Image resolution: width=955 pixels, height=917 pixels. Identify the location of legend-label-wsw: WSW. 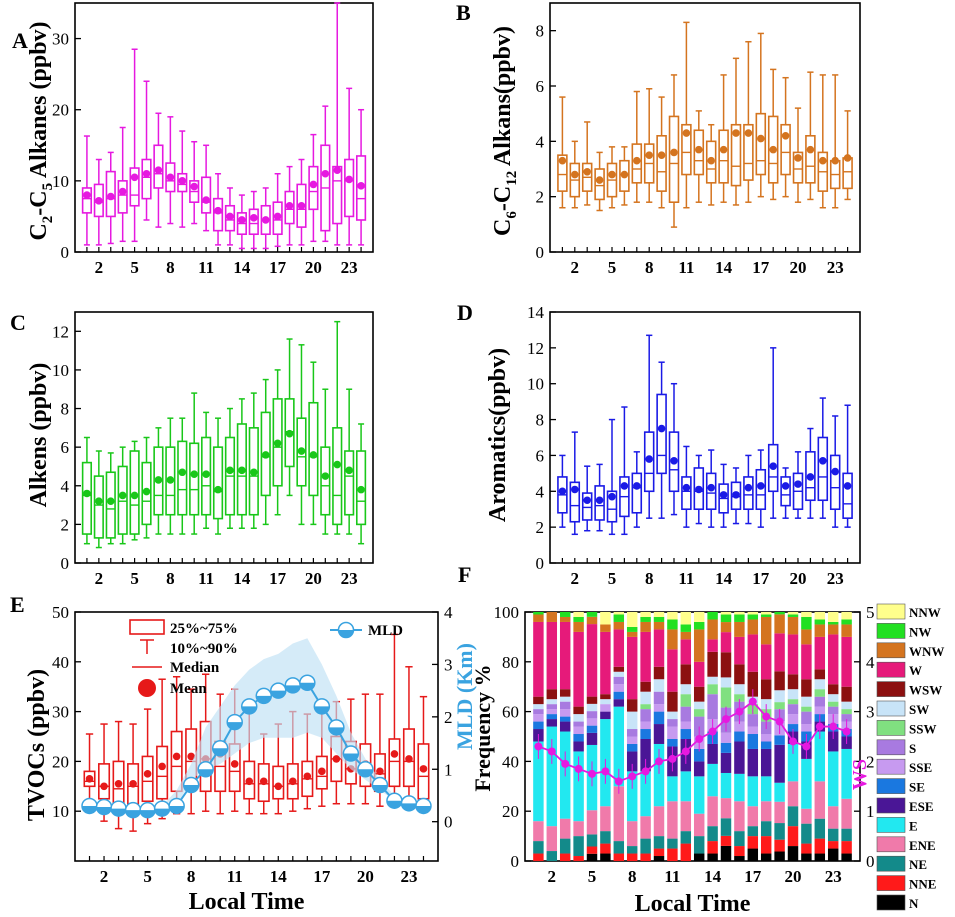
(925, 690).